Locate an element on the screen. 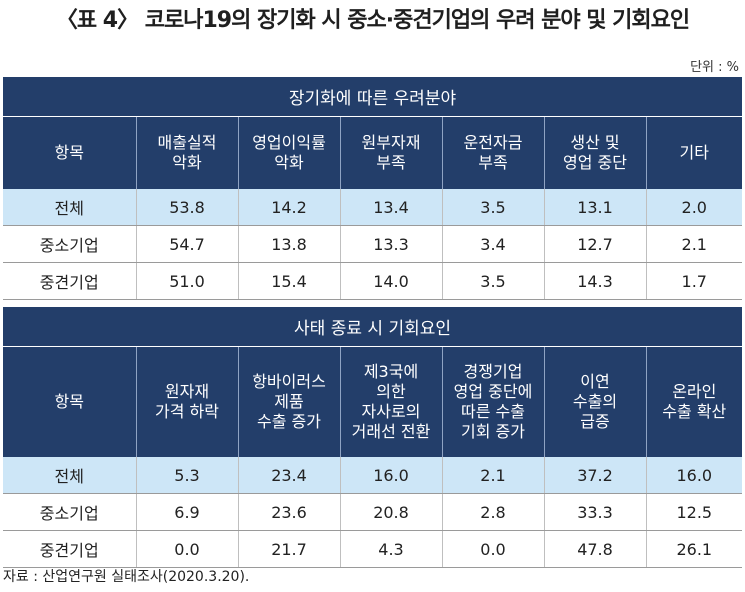 This screenshot has width=745, height=592. cell: 54.7 is located at coordinates (186, 244).